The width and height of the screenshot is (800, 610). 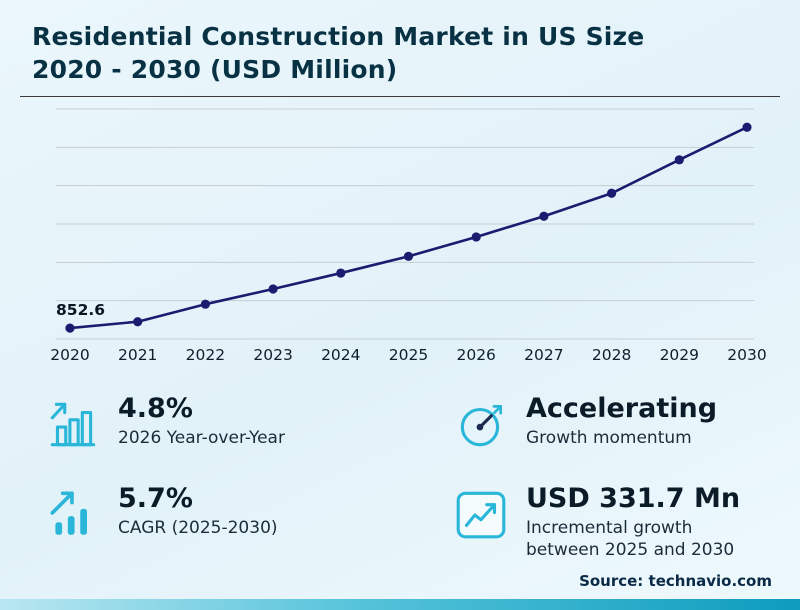 What do you see at coordinates (73, 424) in the screenshot?
I see `bar-chart-icon` at bounding box center [73, 424].